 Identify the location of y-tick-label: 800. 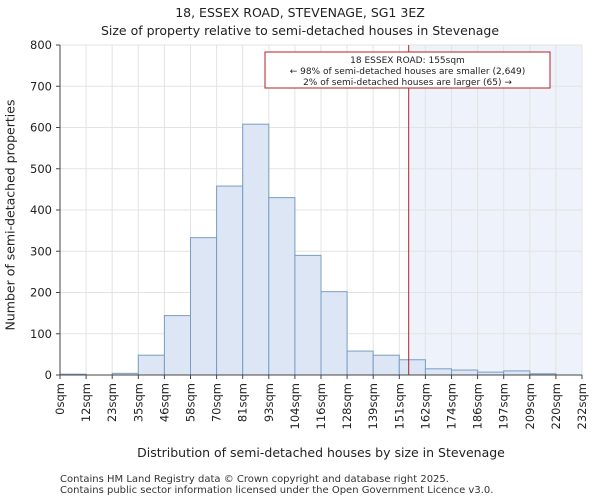
(41, 45).